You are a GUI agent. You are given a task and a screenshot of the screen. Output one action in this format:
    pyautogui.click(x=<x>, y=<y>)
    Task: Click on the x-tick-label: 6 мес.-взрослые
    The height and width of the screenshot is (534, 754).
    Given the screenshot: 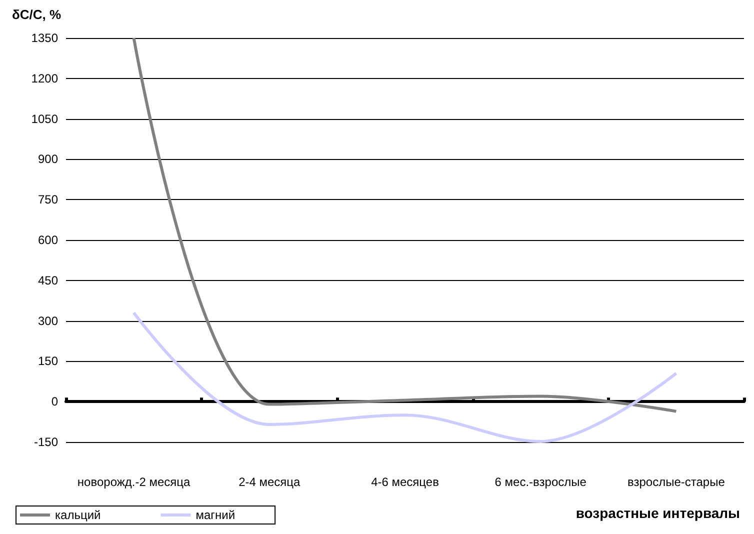 What is the action you would take?
    pyautogui.click(x=540, y=482)
    